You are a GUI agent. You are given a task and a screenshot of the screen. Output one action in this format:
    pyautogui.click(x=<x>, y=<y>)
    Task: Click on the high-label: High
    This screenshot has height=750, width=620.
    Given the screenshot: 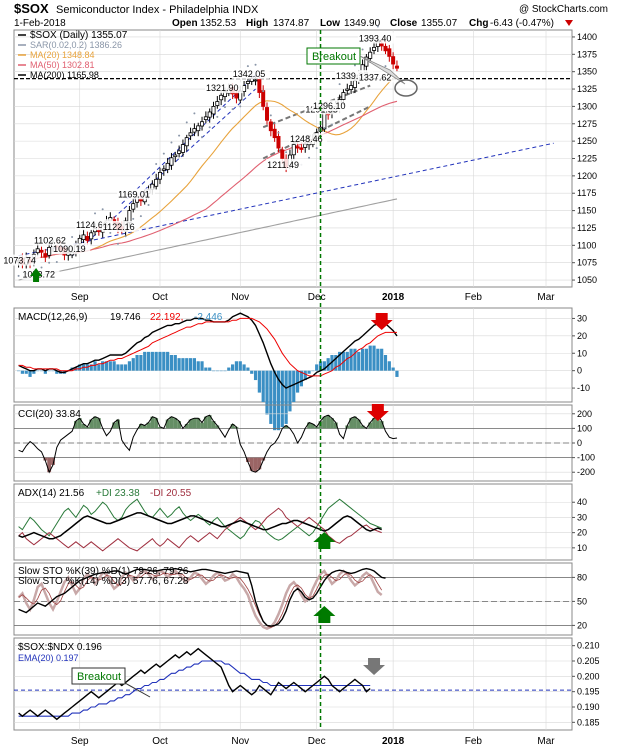 What is the action you would take?
    pyautogui.click(x=257, y=23)
    